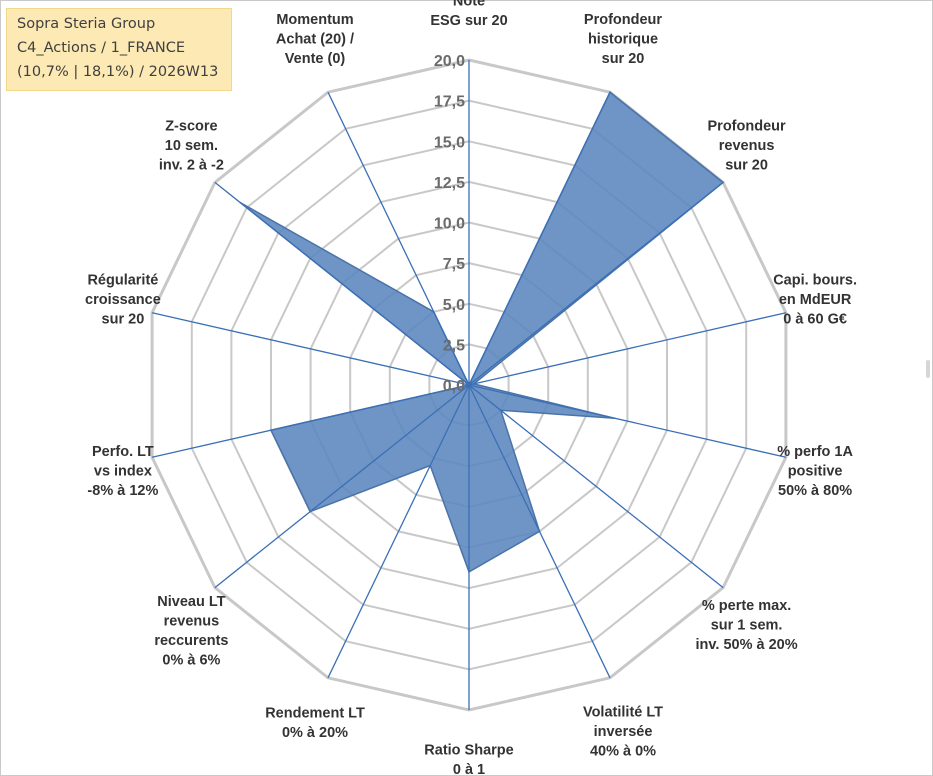 The width and height of the screenshot is (933, 776). I want to click on axis-label: Rendement LT 0% à 20%, so click(315, 723).